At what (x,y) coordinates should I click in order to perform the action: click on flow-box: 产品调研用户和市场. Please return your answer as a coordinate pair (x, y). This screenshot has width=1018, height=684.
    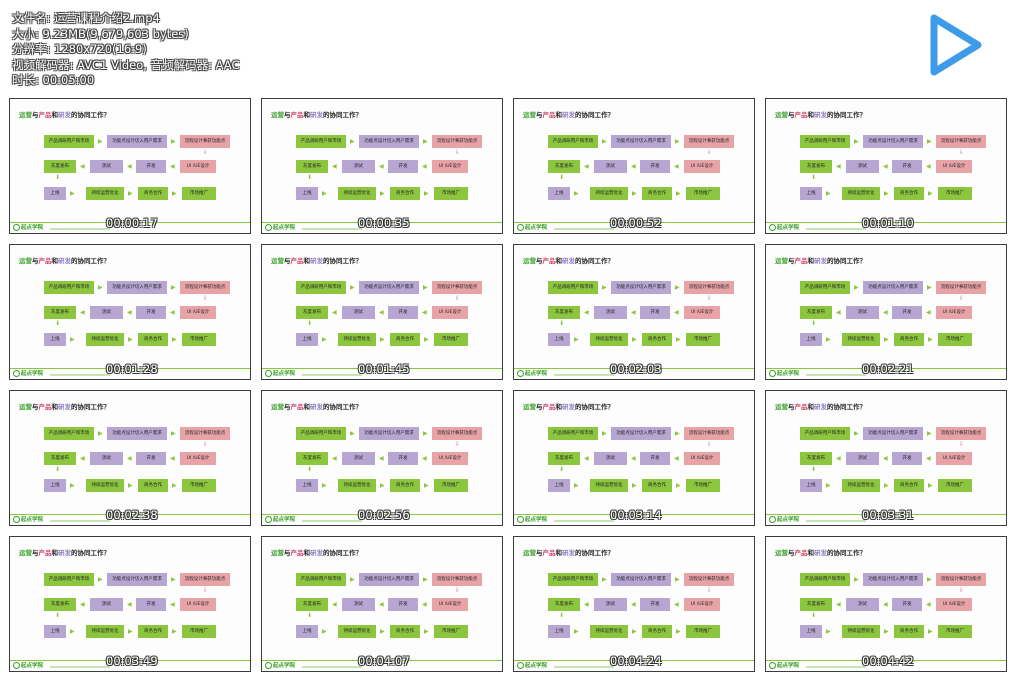
    Looking at the image, I should click on (321, 287).